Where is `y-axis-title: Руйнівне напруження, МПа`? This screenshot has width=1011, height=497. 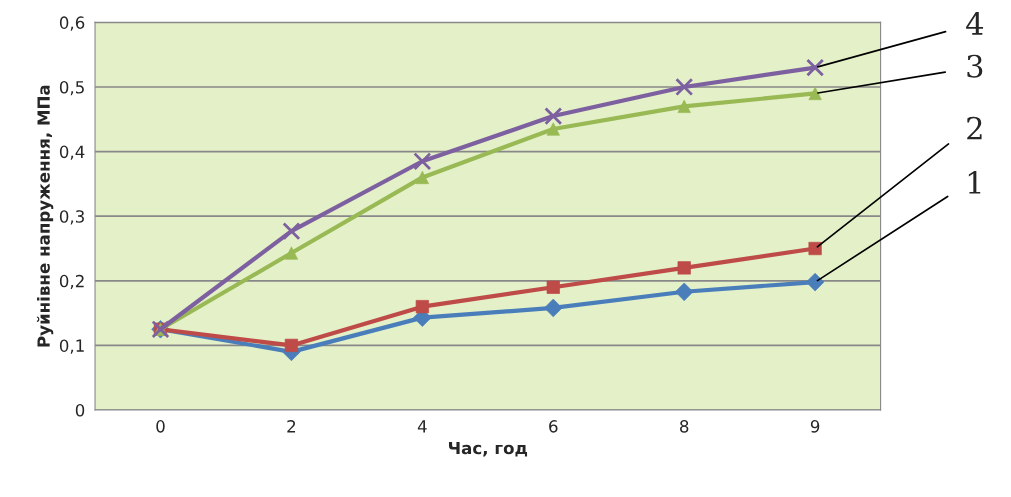
y-axis-title: Руйнівне напруження, МПа is located at coordinates (45, 216).